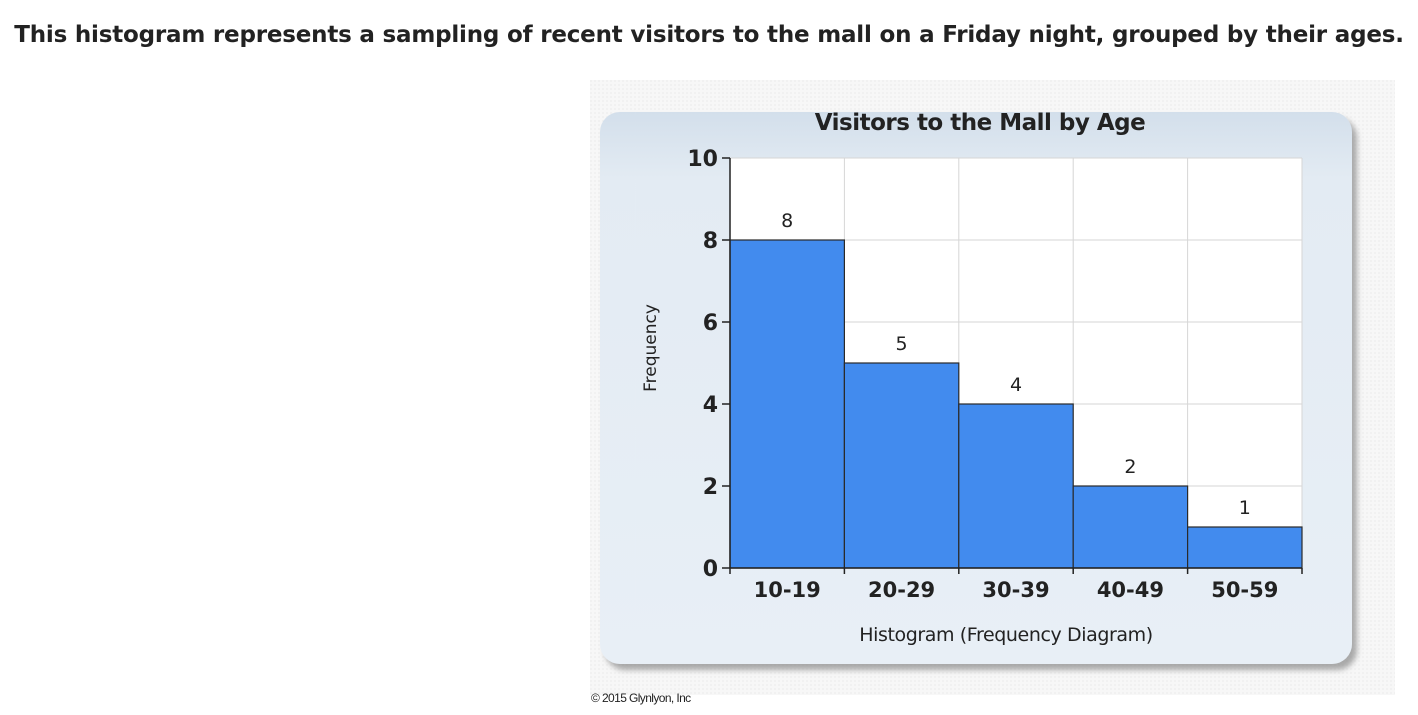 The height and width of the screenshot is (715, 1418). I want to click on data-label: 1, so click(1245, 508).